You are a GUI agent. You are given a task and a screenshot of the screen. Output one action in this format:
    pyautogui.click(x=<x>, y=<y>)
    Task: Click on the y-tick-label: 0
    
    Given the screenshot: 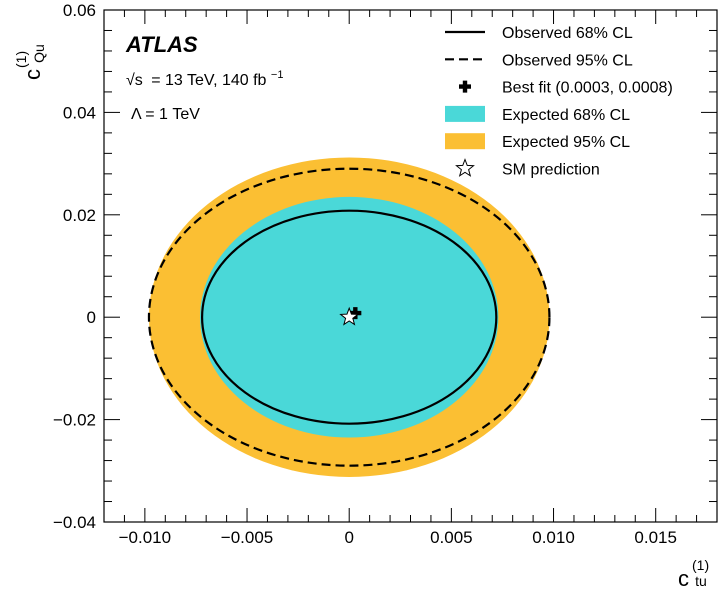 What is the action you would take?
    pyautogui.click(x=91, y=317)
    